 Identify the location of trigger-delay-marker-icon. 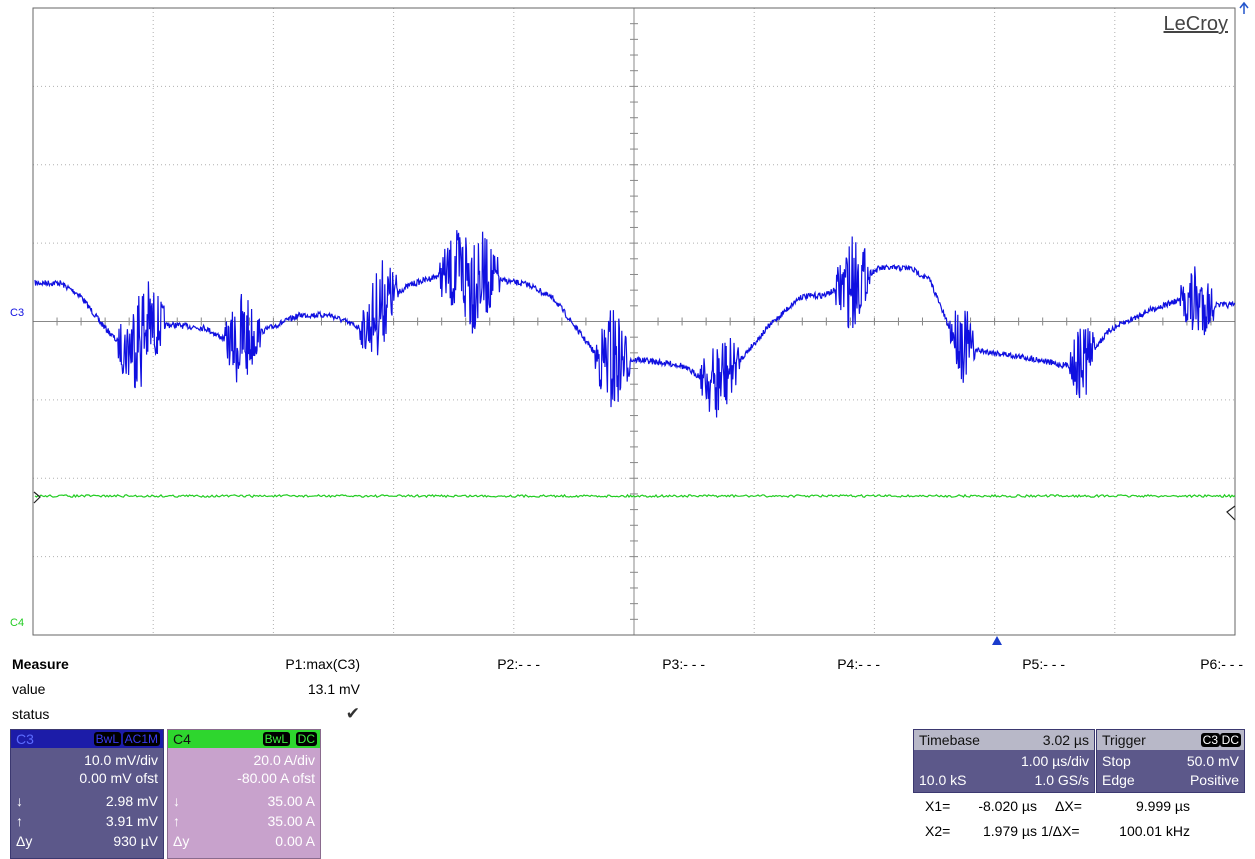
(997, 640).